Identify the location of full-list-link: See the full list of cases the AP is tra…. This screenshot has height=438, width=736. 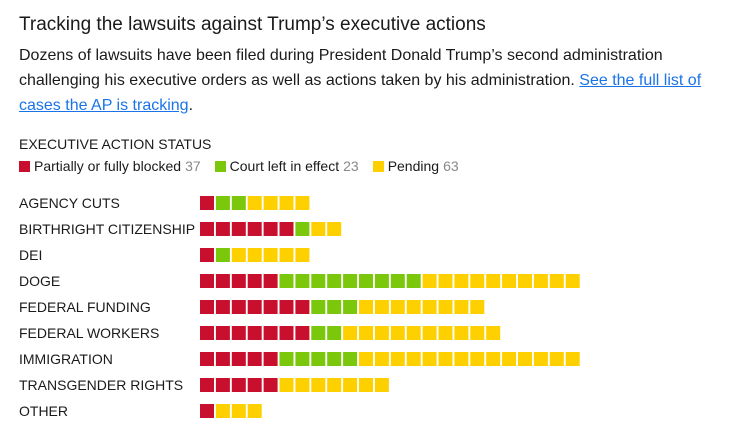
(360, 93).